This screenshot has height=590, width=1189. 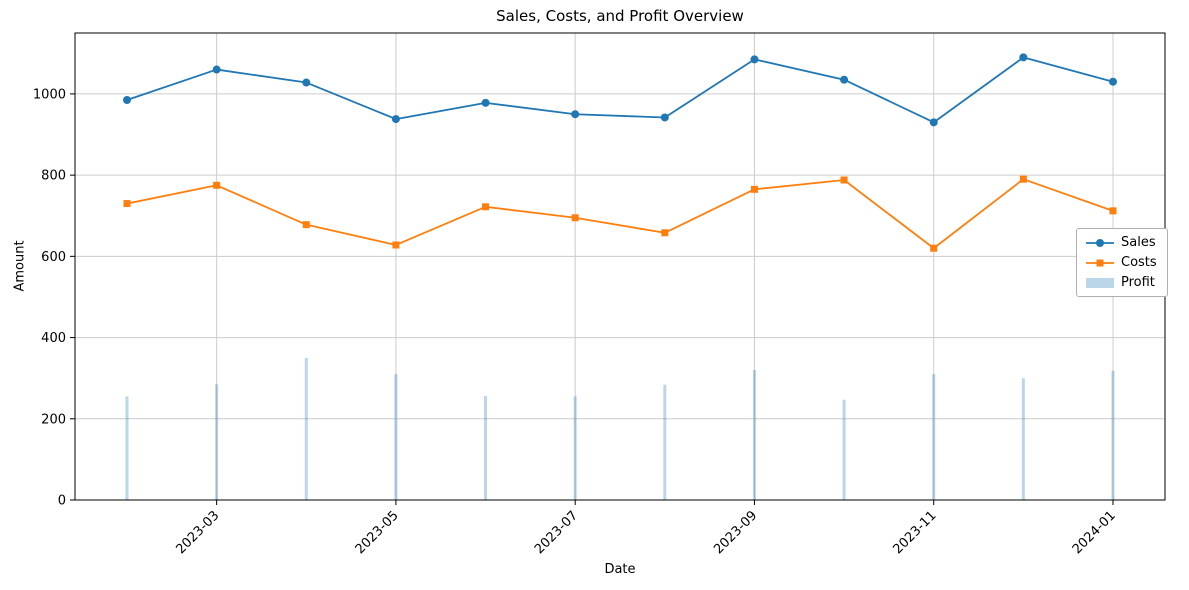 I want to click on y-tick-label: 1000, so click(x=49, y=94).